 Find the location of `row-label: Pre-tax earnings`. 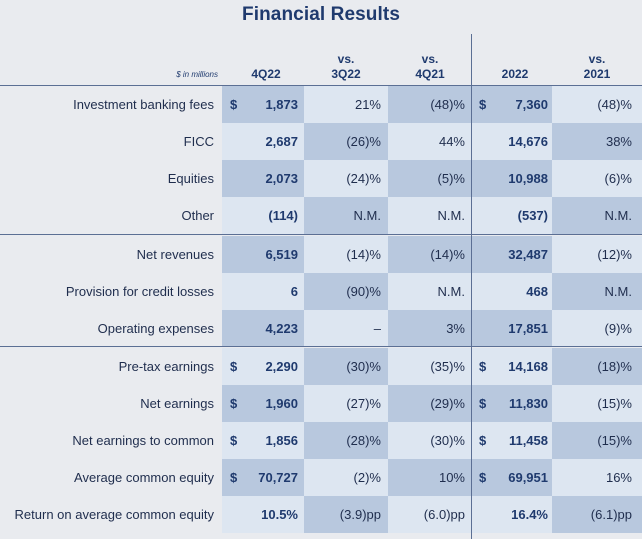

row-label: Pre-tax earnings is located at coordinates (166, 366).